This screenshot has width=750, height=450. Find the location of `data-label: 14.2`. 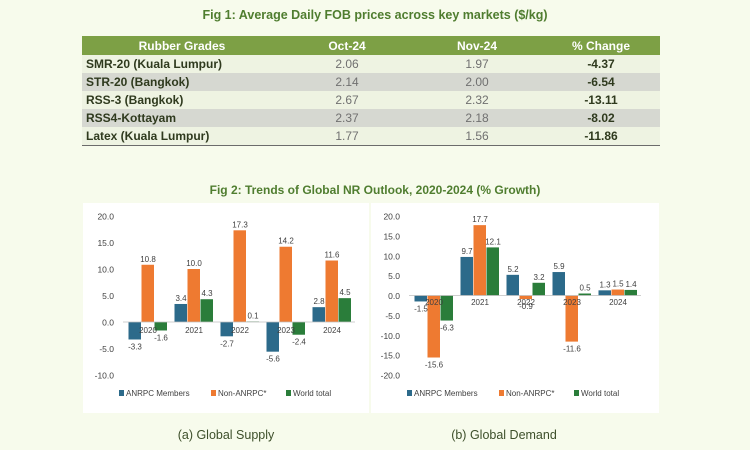

data-label: 14.2 is located at coordinates (286, 241).